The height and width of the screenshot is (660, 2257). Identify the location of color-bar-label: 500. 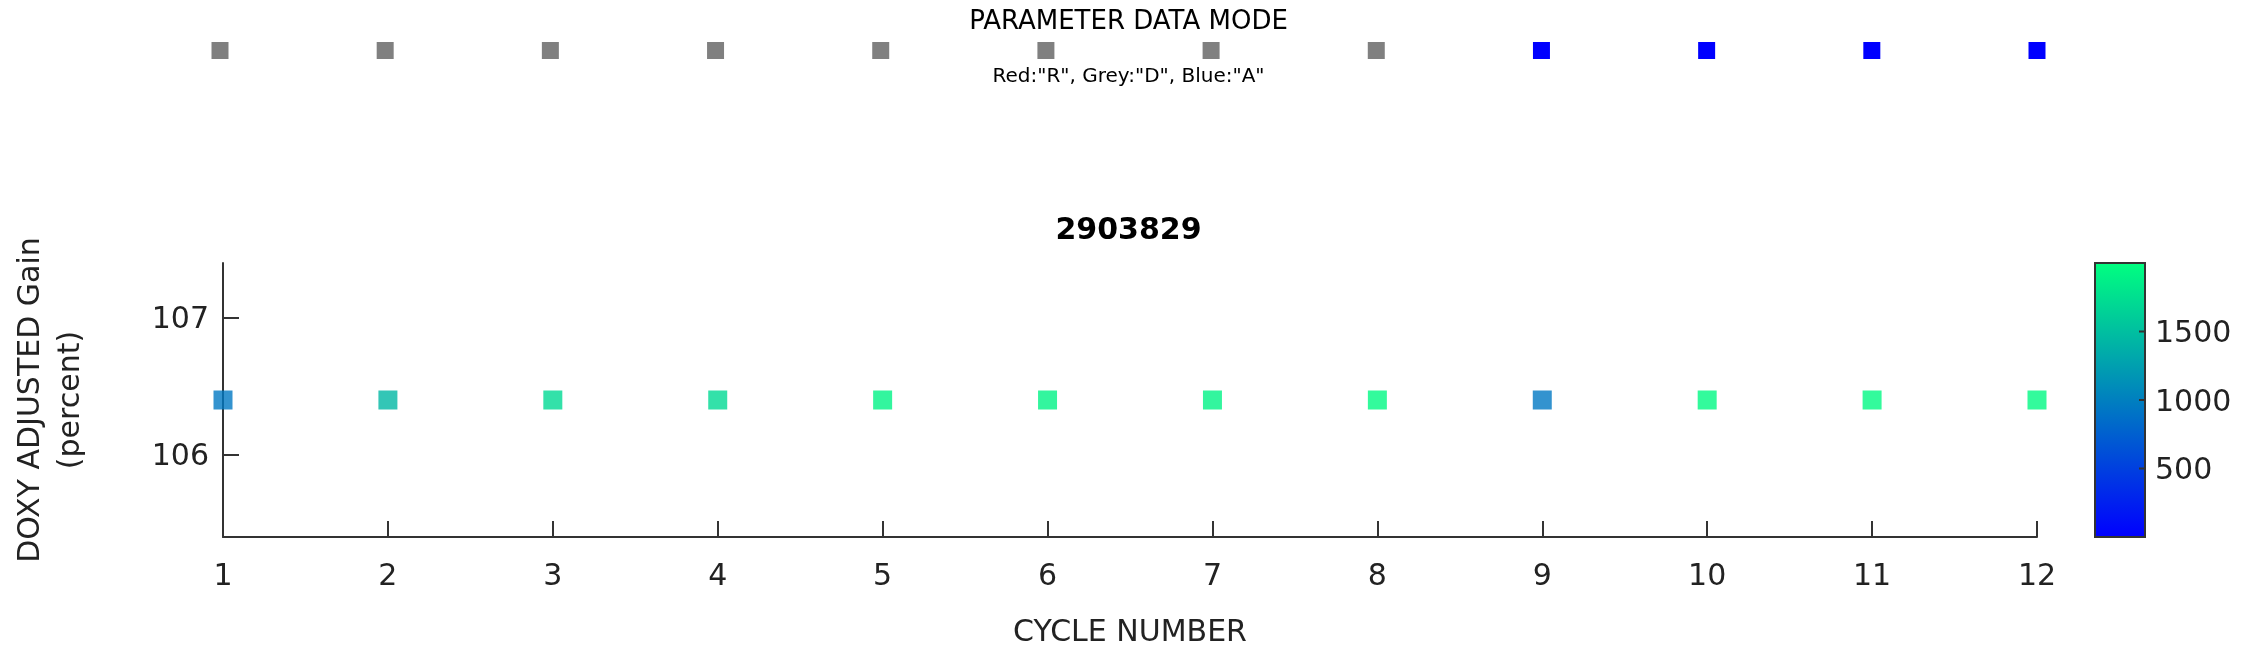
(2184, 468).